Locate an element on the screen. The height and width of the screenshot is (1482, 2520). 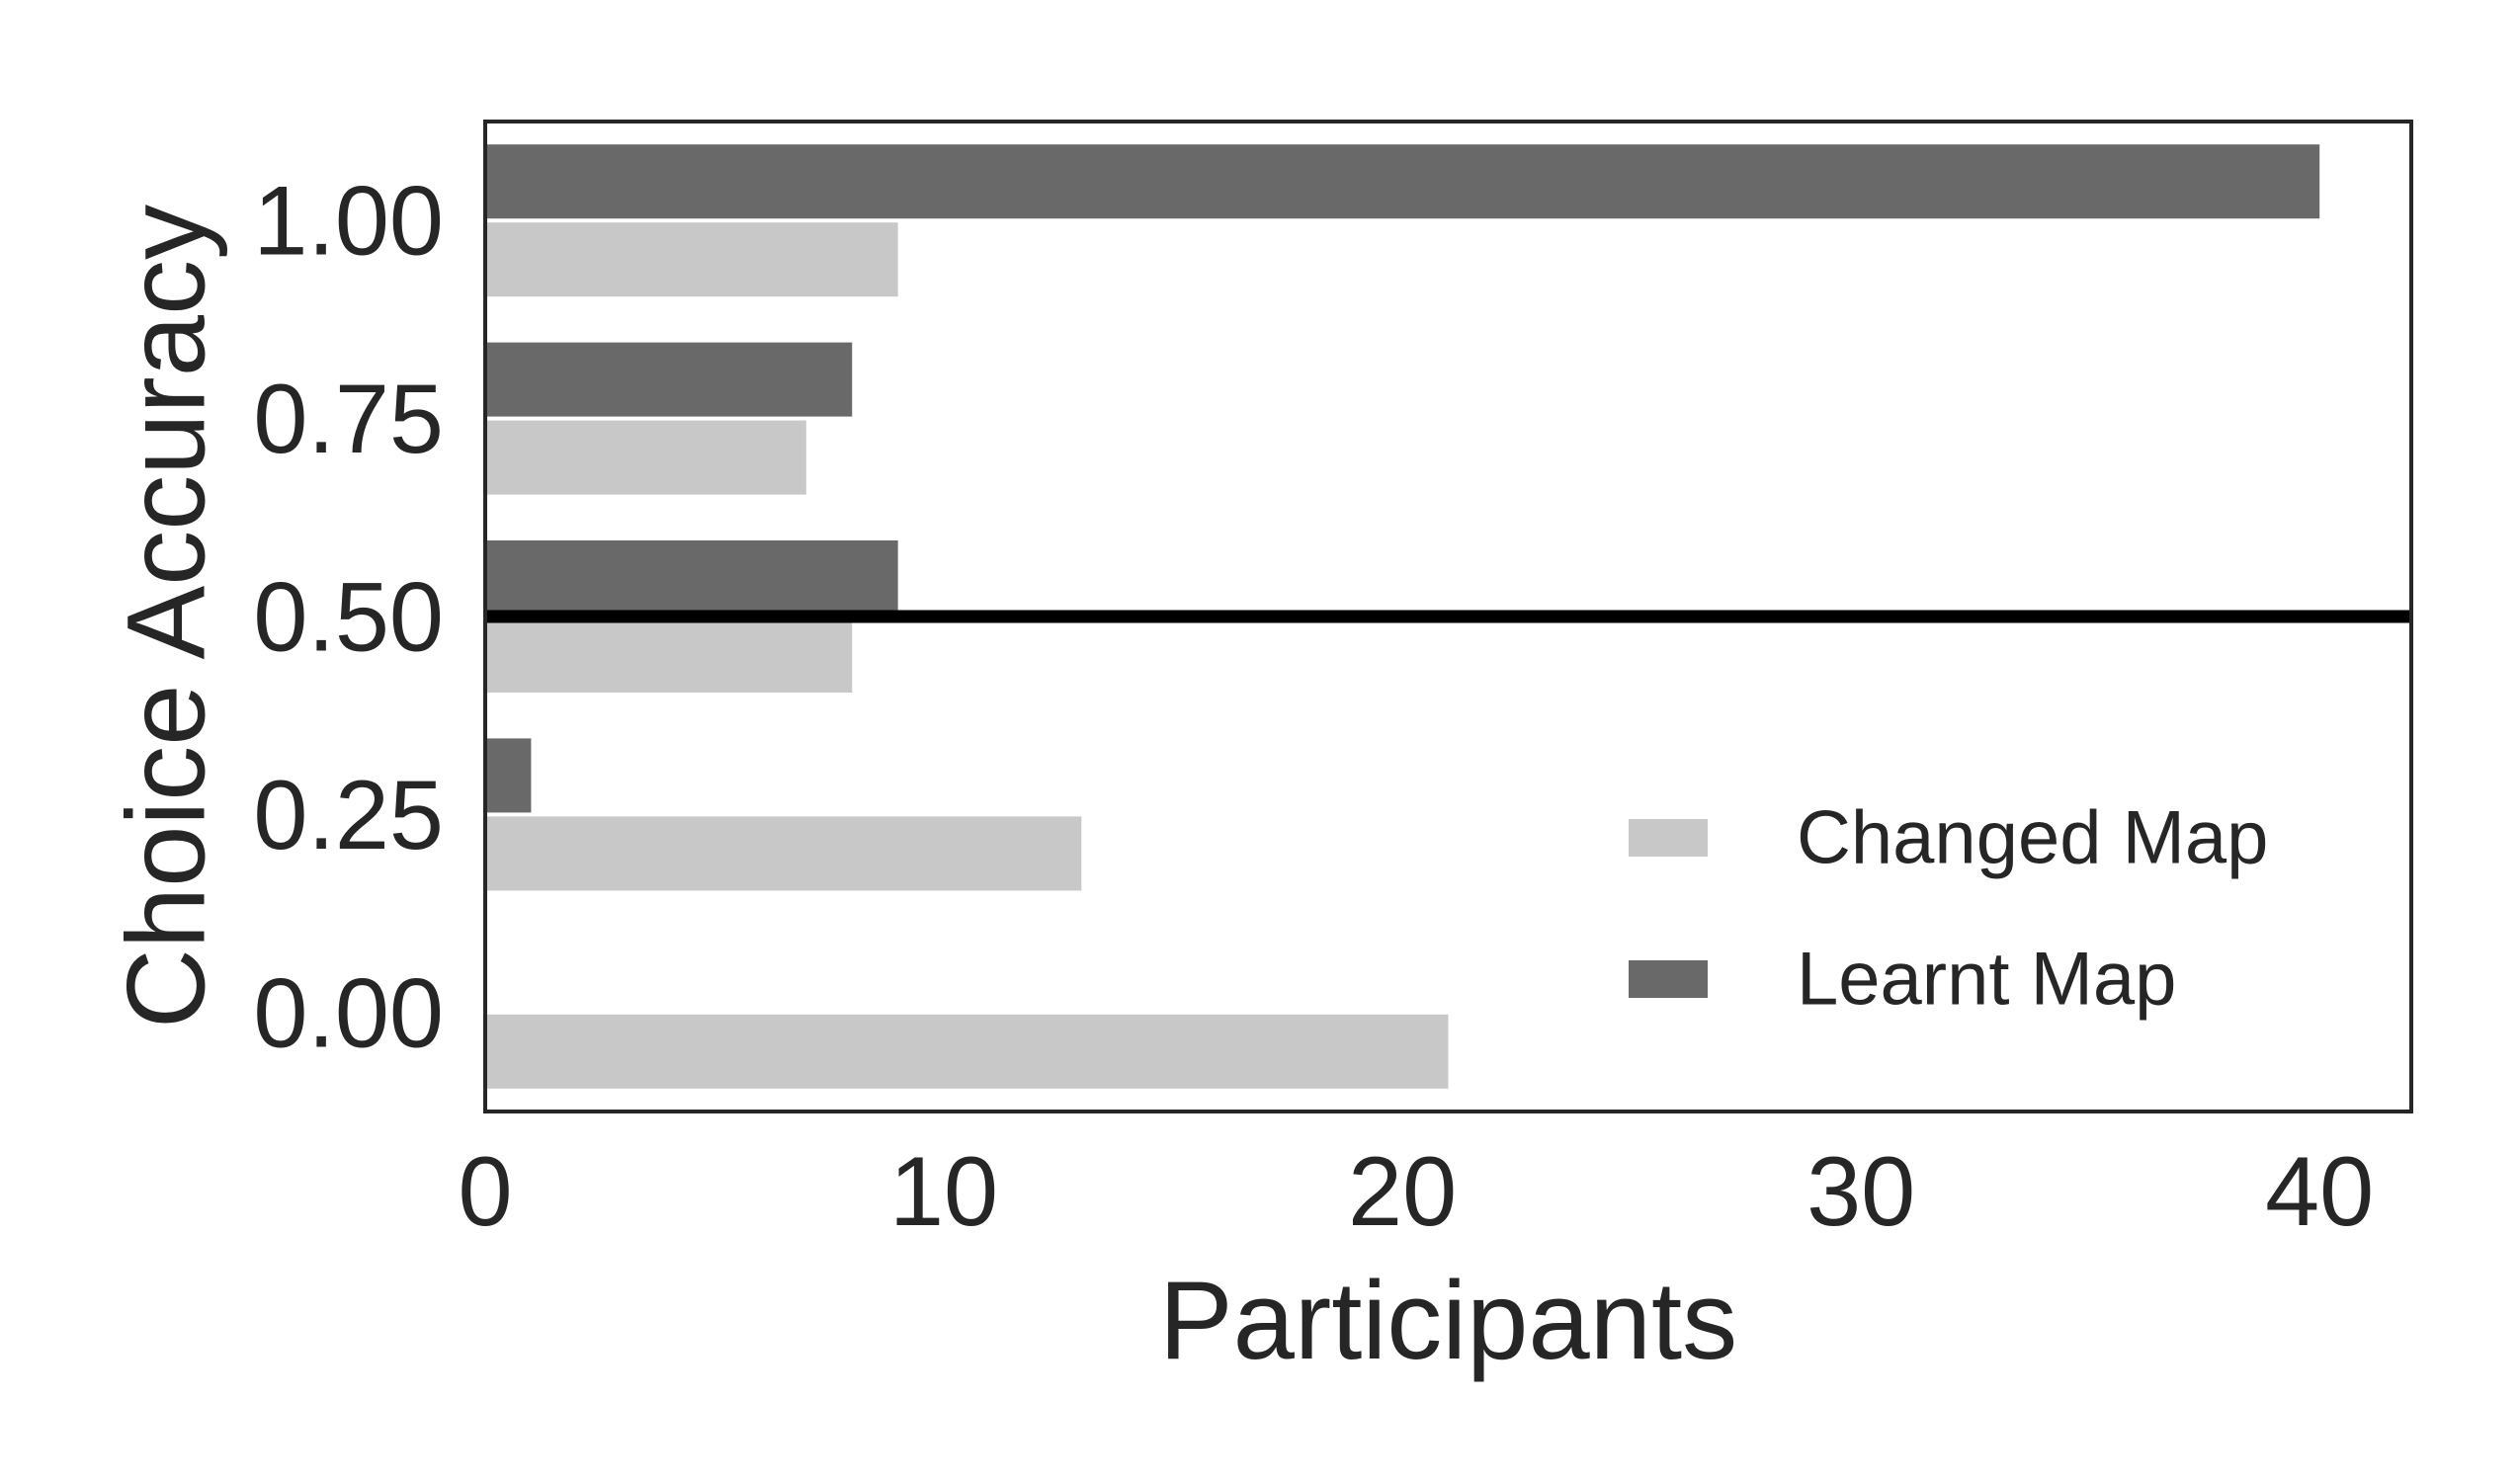
legend: Changed Map Learnt Map is located at coordinates (1948, 909).